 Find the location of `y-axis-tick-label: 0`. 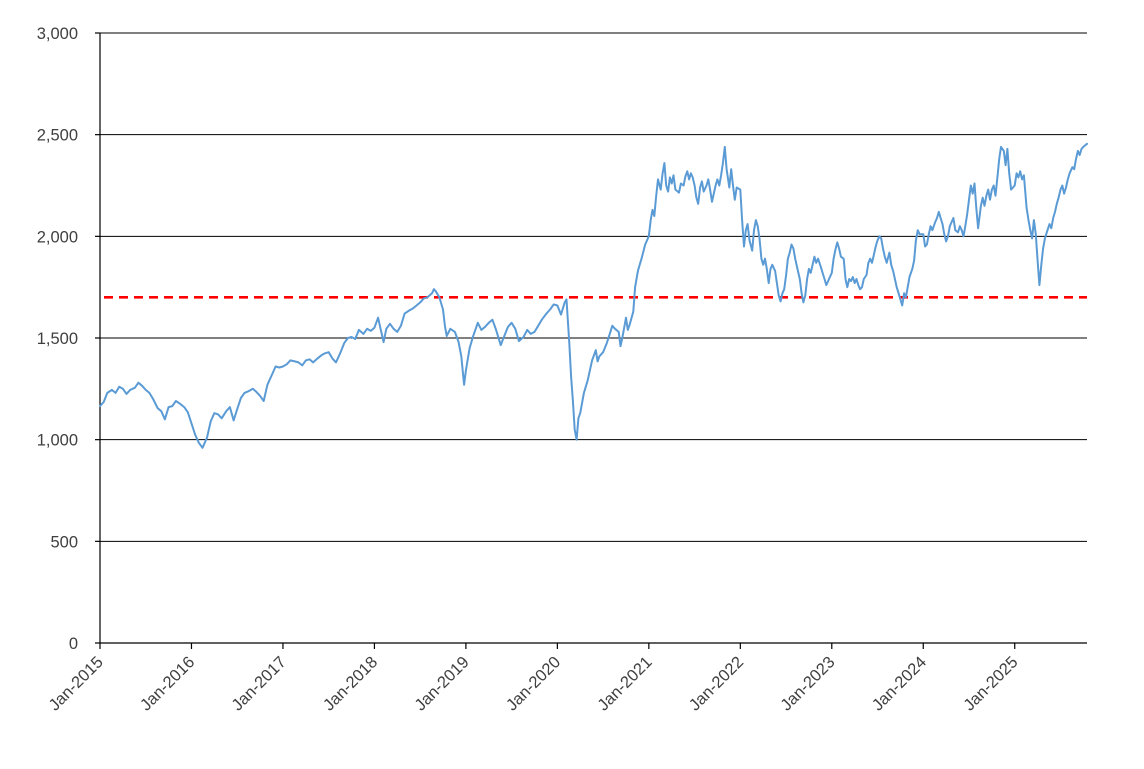

y-axis-tick-label: 0 is located at coordinates (73, 644).